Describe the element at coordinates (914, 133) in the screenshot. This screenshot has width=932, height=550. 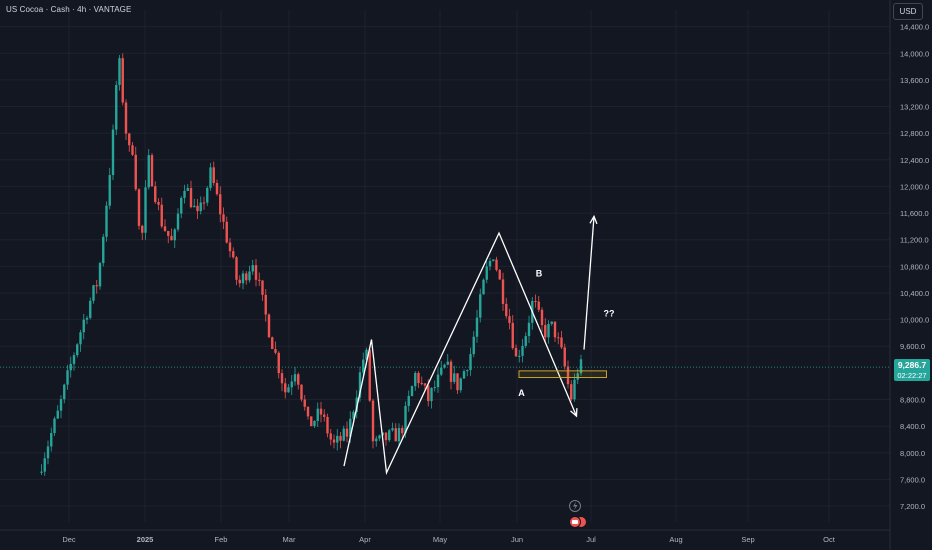
I see `y-tick-label: 12,800.0` at that location.